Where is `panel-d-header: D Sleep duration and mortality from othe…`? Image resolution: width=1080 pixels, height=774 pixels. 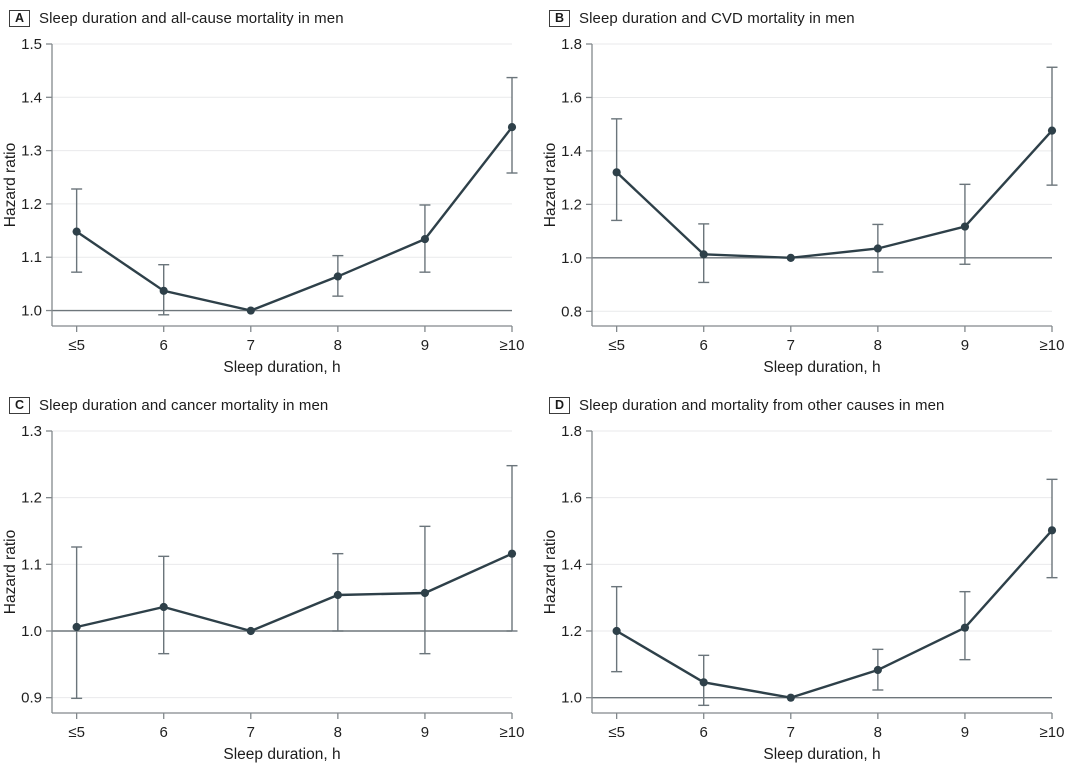
panel-d-header: D Sleep duration and mortality from othe… is located at coordinates (810, 405).